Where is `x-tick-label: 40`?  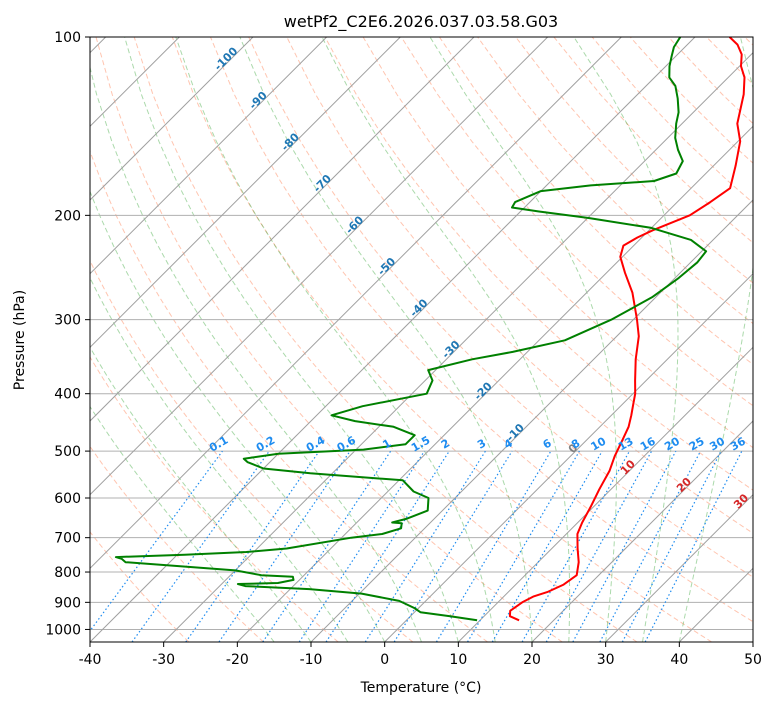 x-tick-label: 40 is located at coordinates (679, 660).